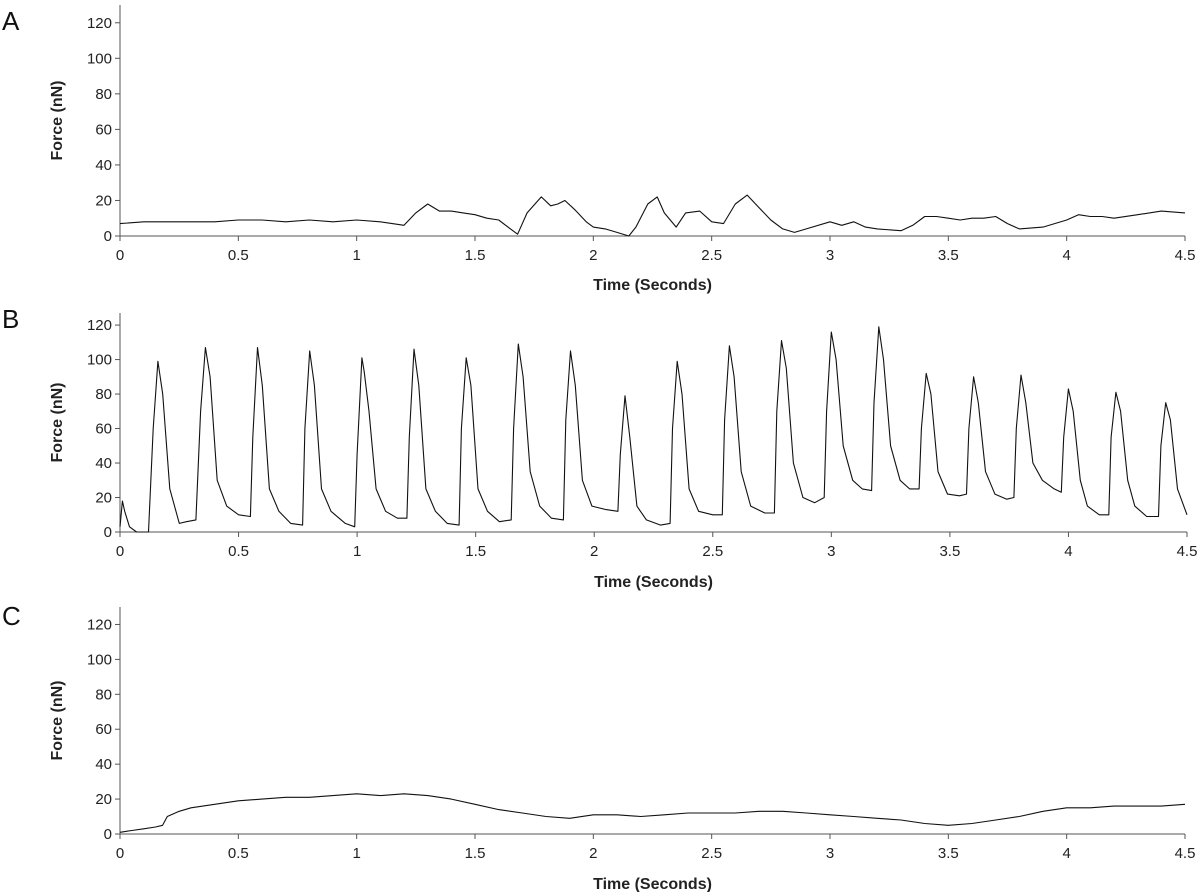  I want to click on panel-letter: C, so click(11, 616).